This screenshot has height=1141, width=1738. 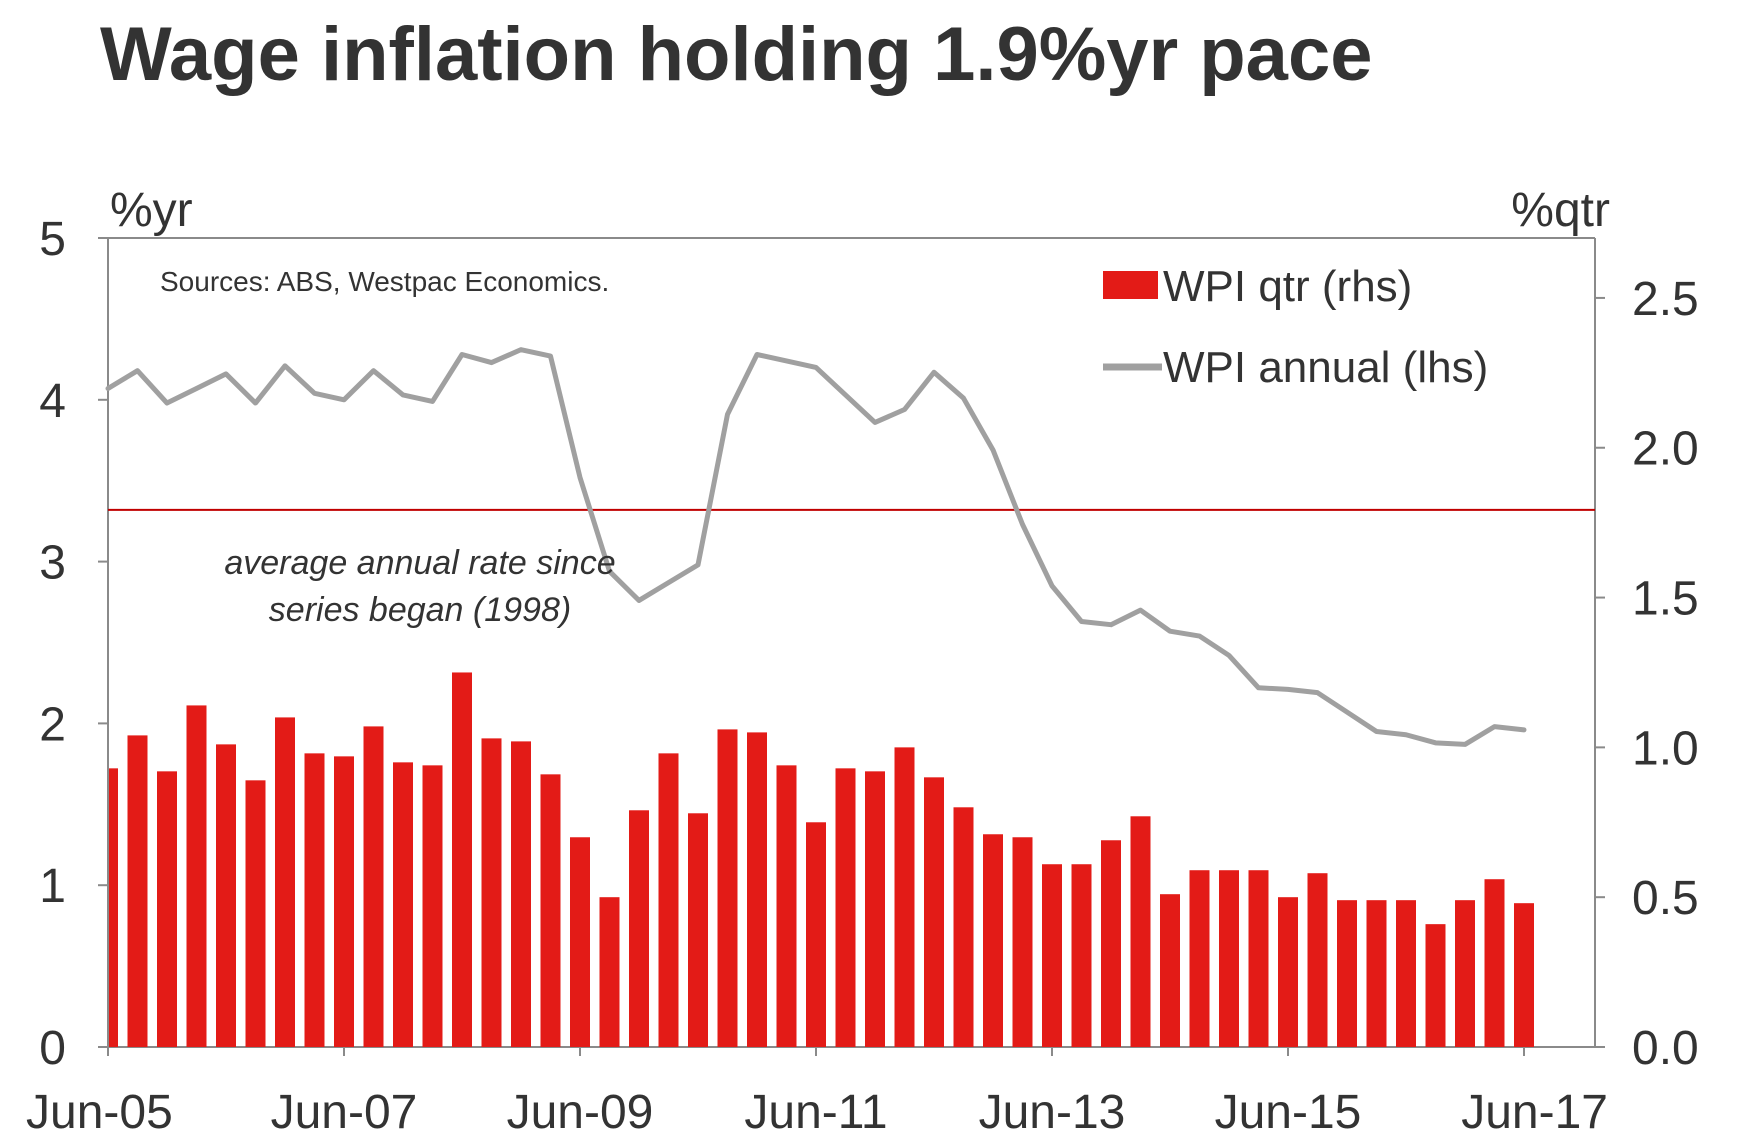 What do you see at coordinates (736, 54) in the screenshot?
I see `chart-title: Wage inflation holding 1.9%yr pace` at bounding box center [736, 54].